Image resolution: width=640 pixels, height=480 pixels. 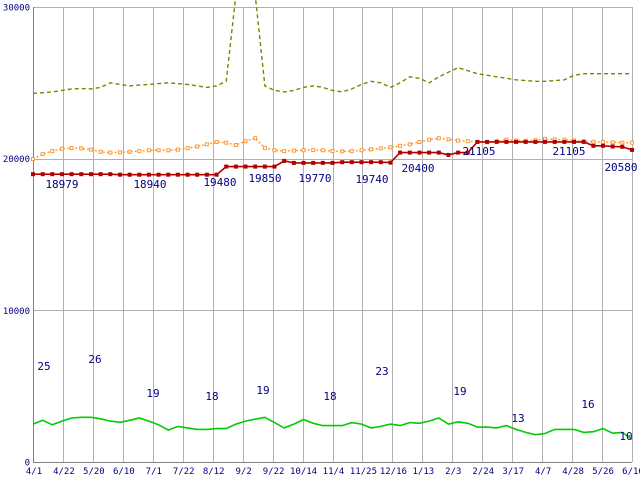 What do you see at coordinates (219, 182) in the screenshot?
I see `data-point-label: 19480` at bounding box center [219, 182].